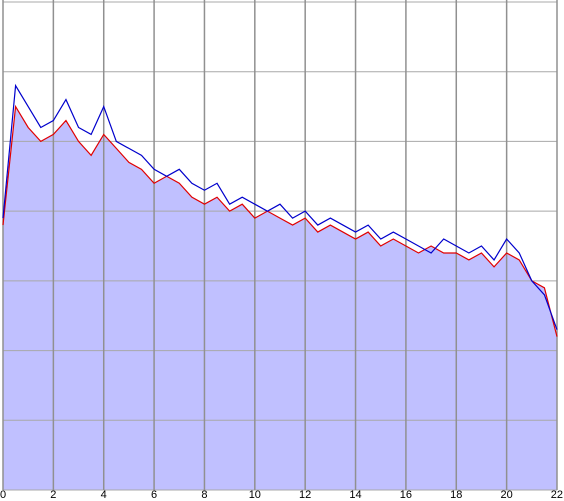 The width and height of the screenshot is (564, 501). What do you see at coordinates (557, 495) in the screenshot?
I see `x-tick-label: 22` at bounding box center [557, 495].